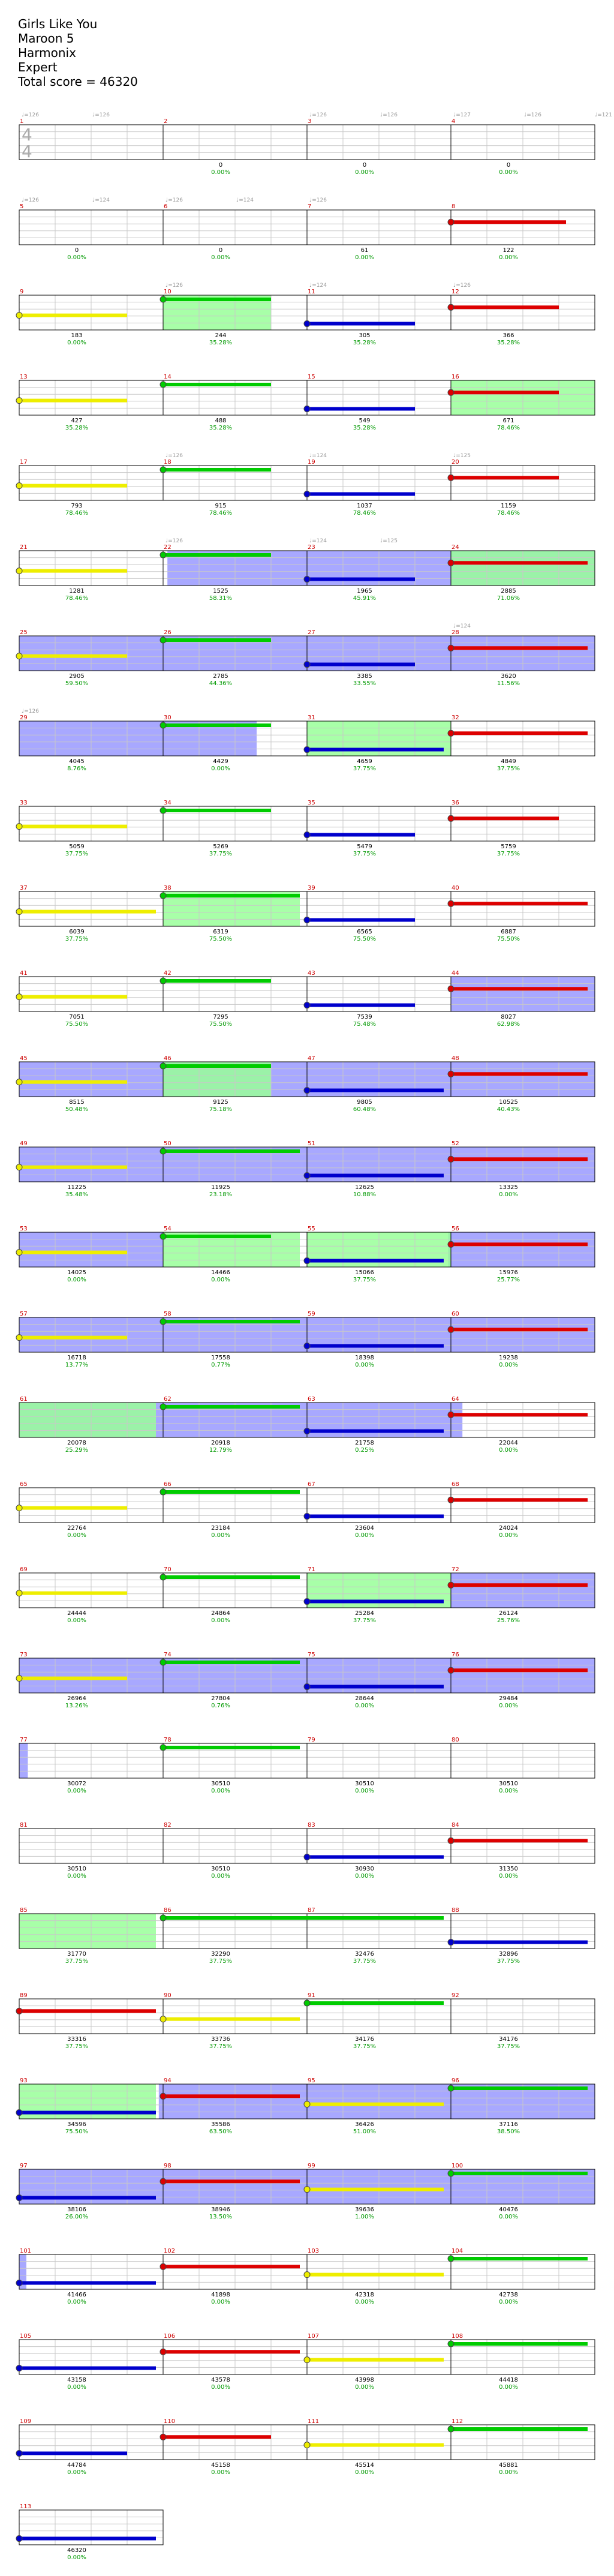 The height and width of the screenshot is (2576, 614). What do you see at coordinates (220, 2295) in the screenshot?
I see `measure-score: 41898` at bounding box center [220, 2295].